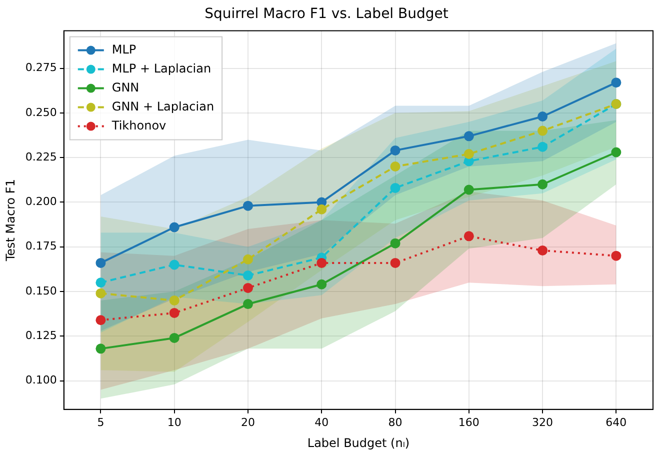 This screenshot has width=661, height=455. I want to click on x-tick-label: 20, so click(247, 422).